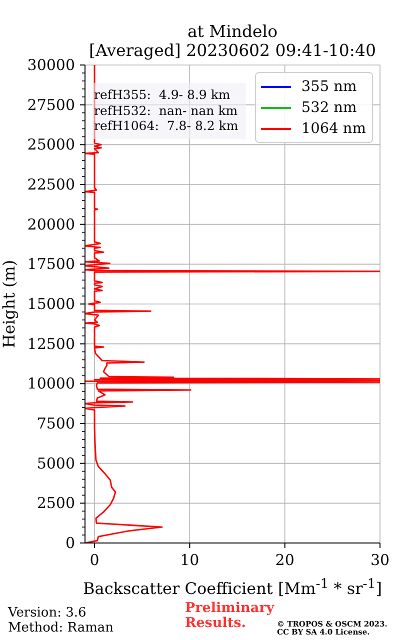 This screenshot has height=640, width=400. Describe the element at coordinates (190, 560) in the screenshot. I see `x-tick-label: 10` at that location.